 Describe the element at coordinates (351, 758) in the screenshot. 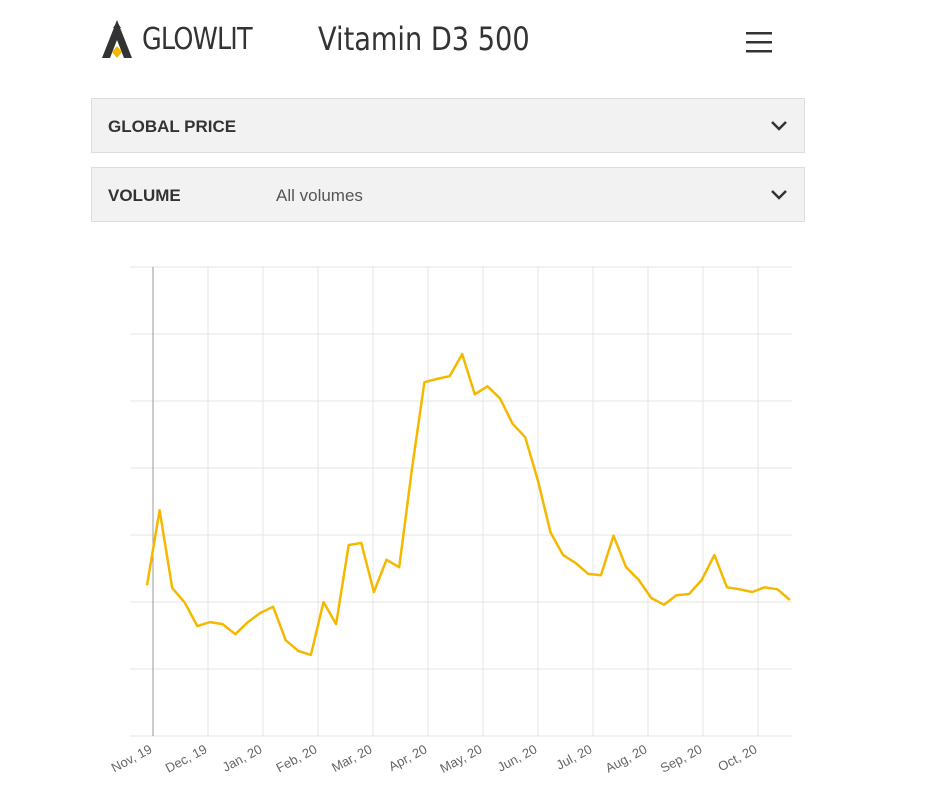

I see `x-tick-label: Mar, 20` at that location.